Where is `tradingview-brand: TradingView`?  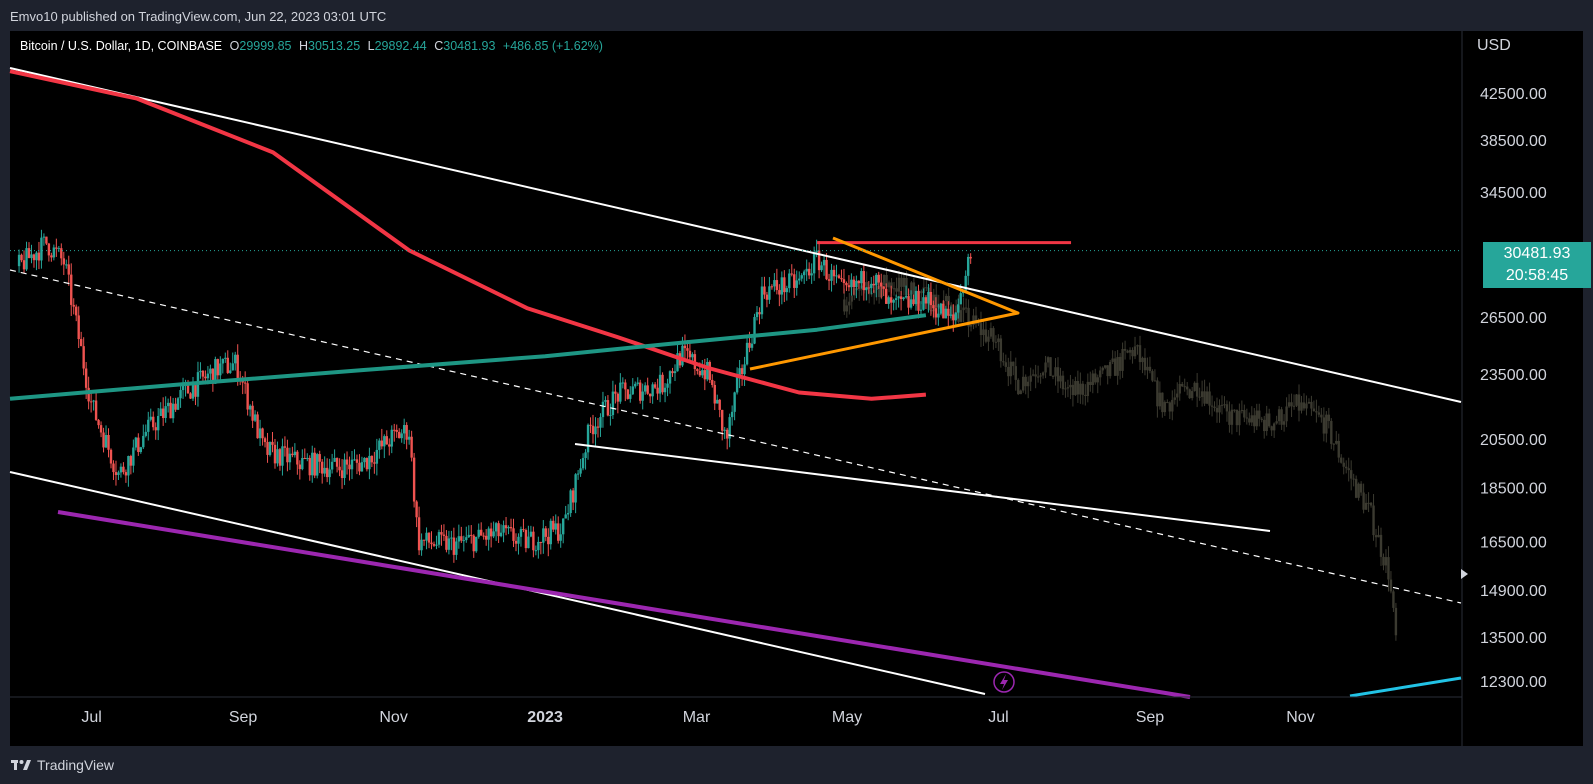
tradingview-brand: TradingView is located at coordinates (62, 765).